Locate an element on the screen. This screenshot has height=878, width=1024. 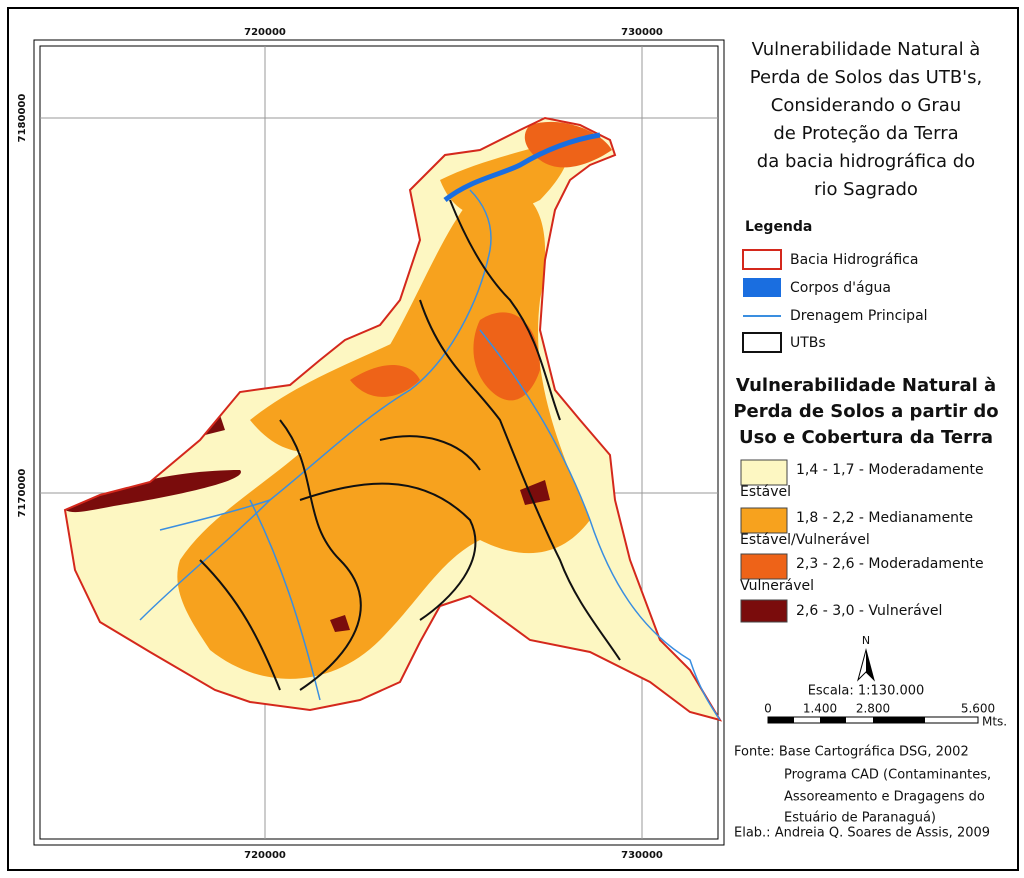
scale-title: Escala: 1:130.000 is located at coordinates (866, 691).